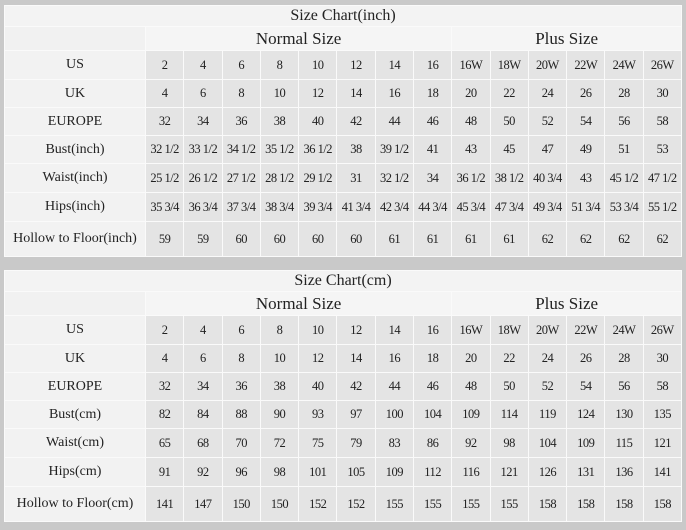  Describe the element at coordinates (318, 178) in the screenshot. I see `table-cell: 29 1/2` at that location.